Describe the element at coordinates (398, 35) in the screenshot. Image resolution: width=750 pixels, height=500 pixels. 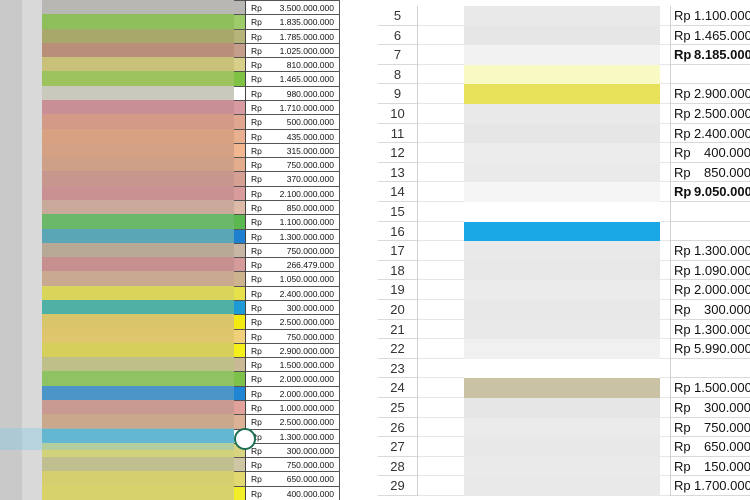
I see `row-number: 6` at that location.